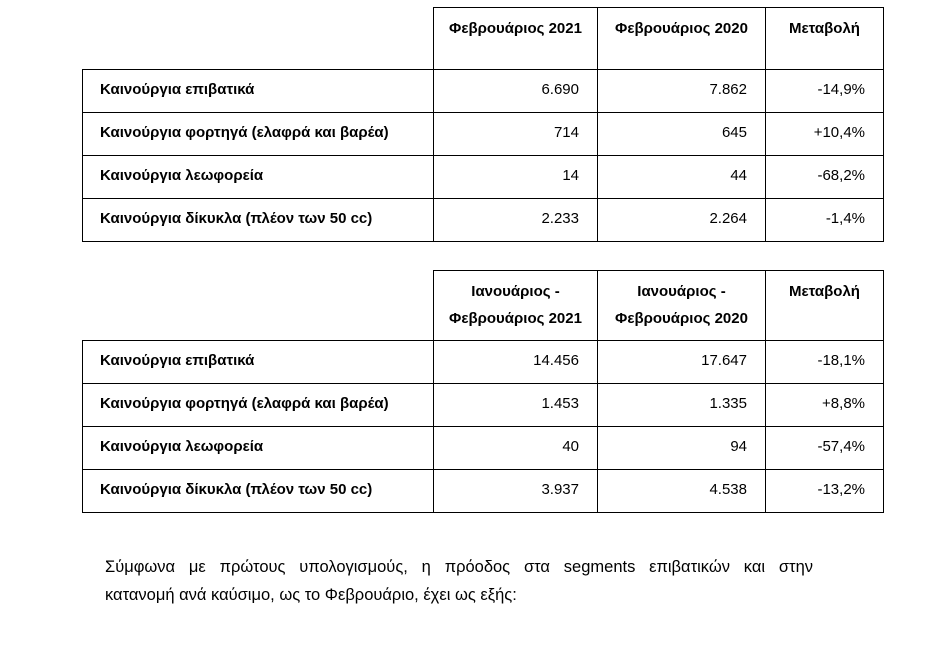  Describe the element at coordinates (515, 91) in the screenshot. I see `value-current: 6.690` at that location.